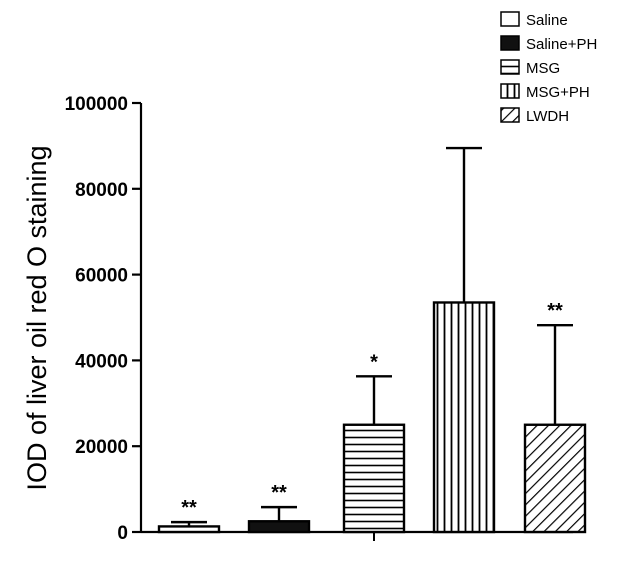  I want to click on legend: Saline Saline+PH MSG MSG+PH LWDH, so click(548, 68).